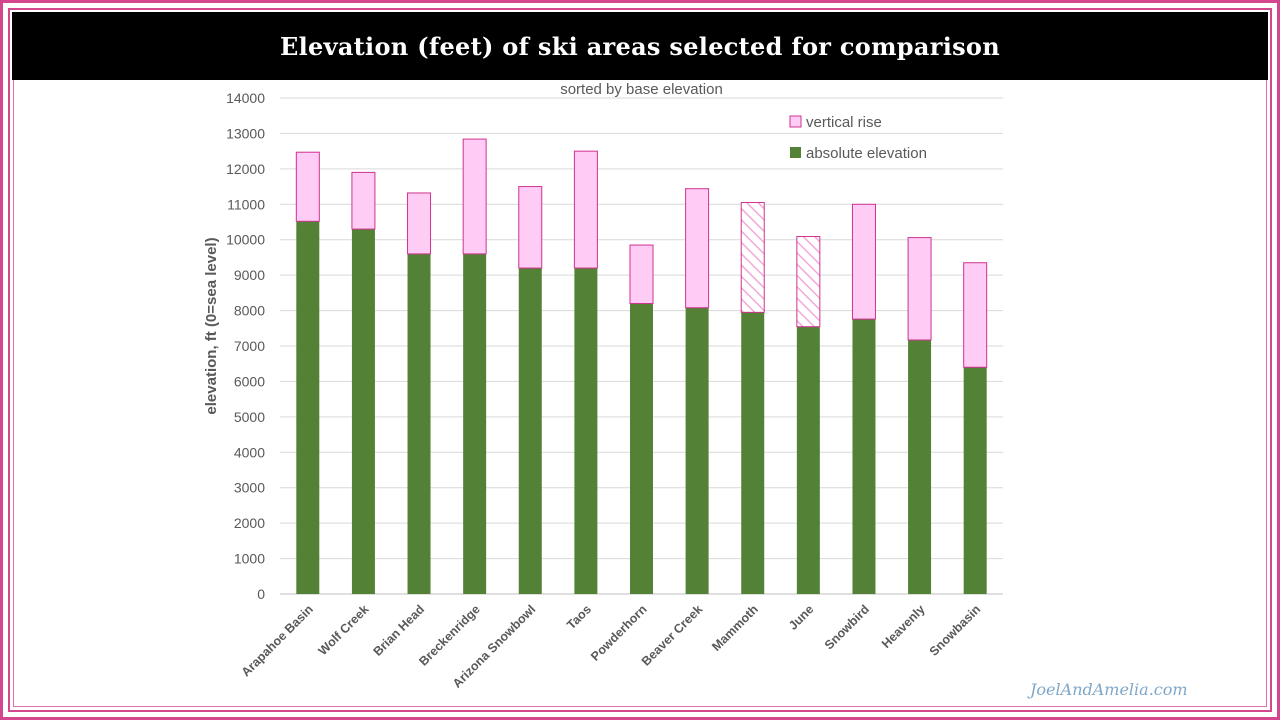  What do you see at coordinates (844, 122) in the screenshot?
I see `legend-label-vertical-rise: vertical rise` at bounding box center [844, 122].